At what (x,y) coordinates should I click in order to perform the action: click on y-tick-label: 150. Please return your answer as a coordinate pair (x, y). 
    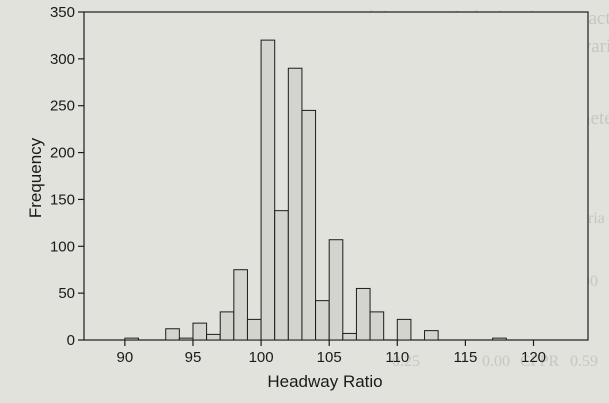
    Looking at the image, I should click on (62, 199).